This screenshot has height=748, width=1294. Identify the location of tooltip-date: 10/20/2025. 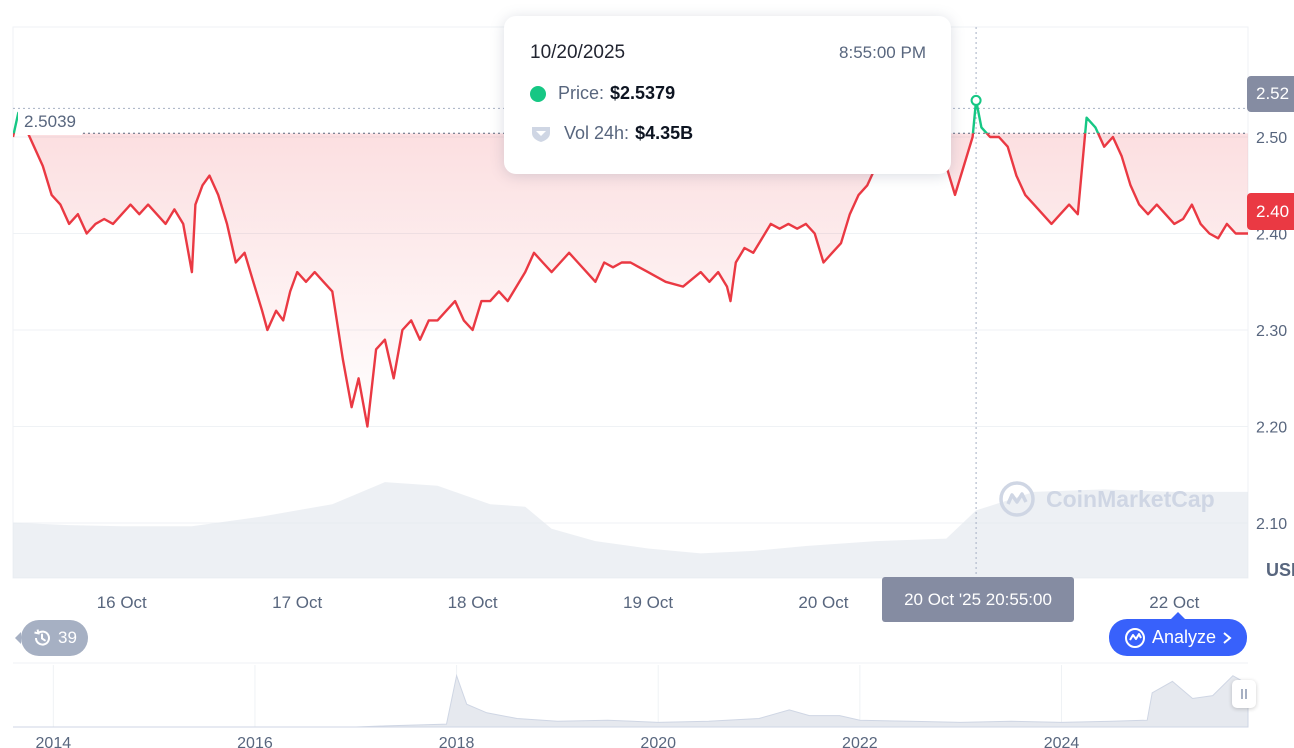
(578, 52).